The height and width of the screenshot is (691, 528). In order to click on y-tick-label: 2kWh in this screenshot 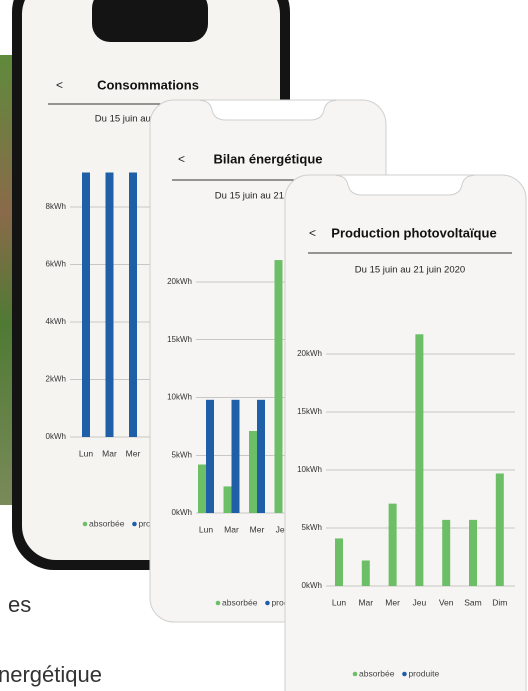, I will do `click(56, 379)`.